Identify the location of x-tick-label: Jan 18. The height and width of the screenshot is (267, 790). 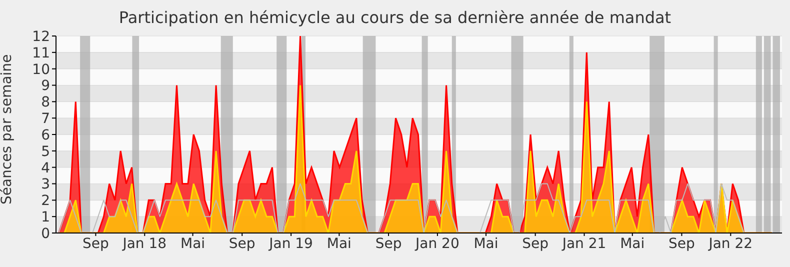
(144, 244).